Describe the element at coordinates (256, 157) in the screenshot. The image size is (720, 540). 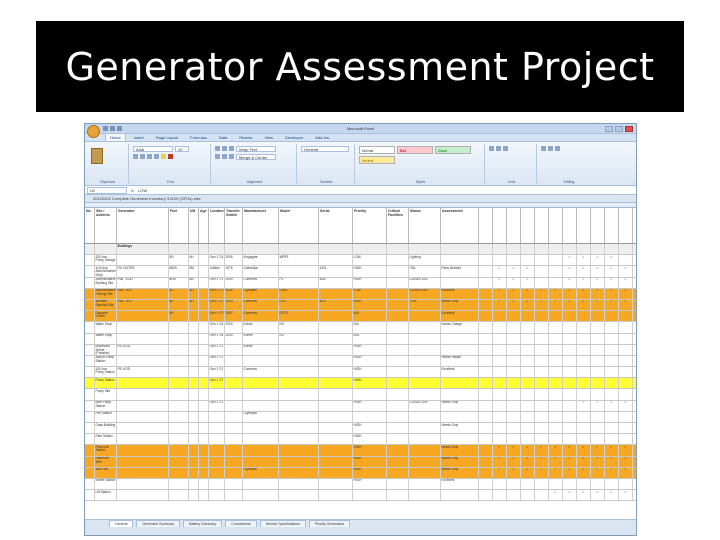
I see `merge-center-button: Merge & Center` at that location.